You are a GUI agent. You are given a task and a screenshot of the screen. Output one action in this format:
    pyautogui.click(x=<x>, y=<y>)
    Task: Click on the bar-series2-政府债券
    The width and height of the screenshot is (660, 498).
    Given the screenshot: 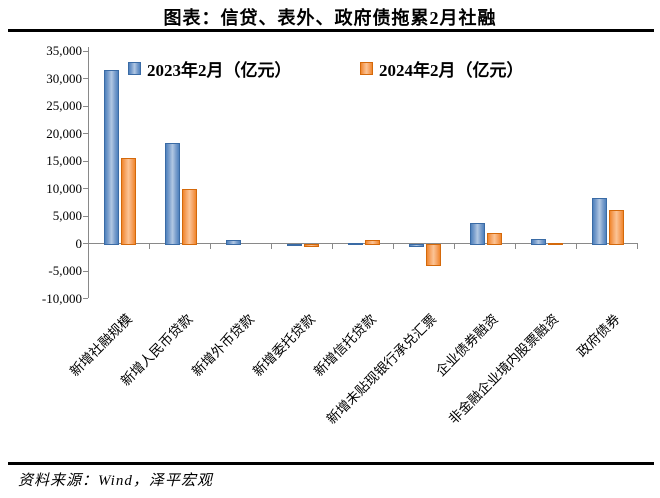 What is the action you would take?
    pyautogui.click(x=616, y=227)
    